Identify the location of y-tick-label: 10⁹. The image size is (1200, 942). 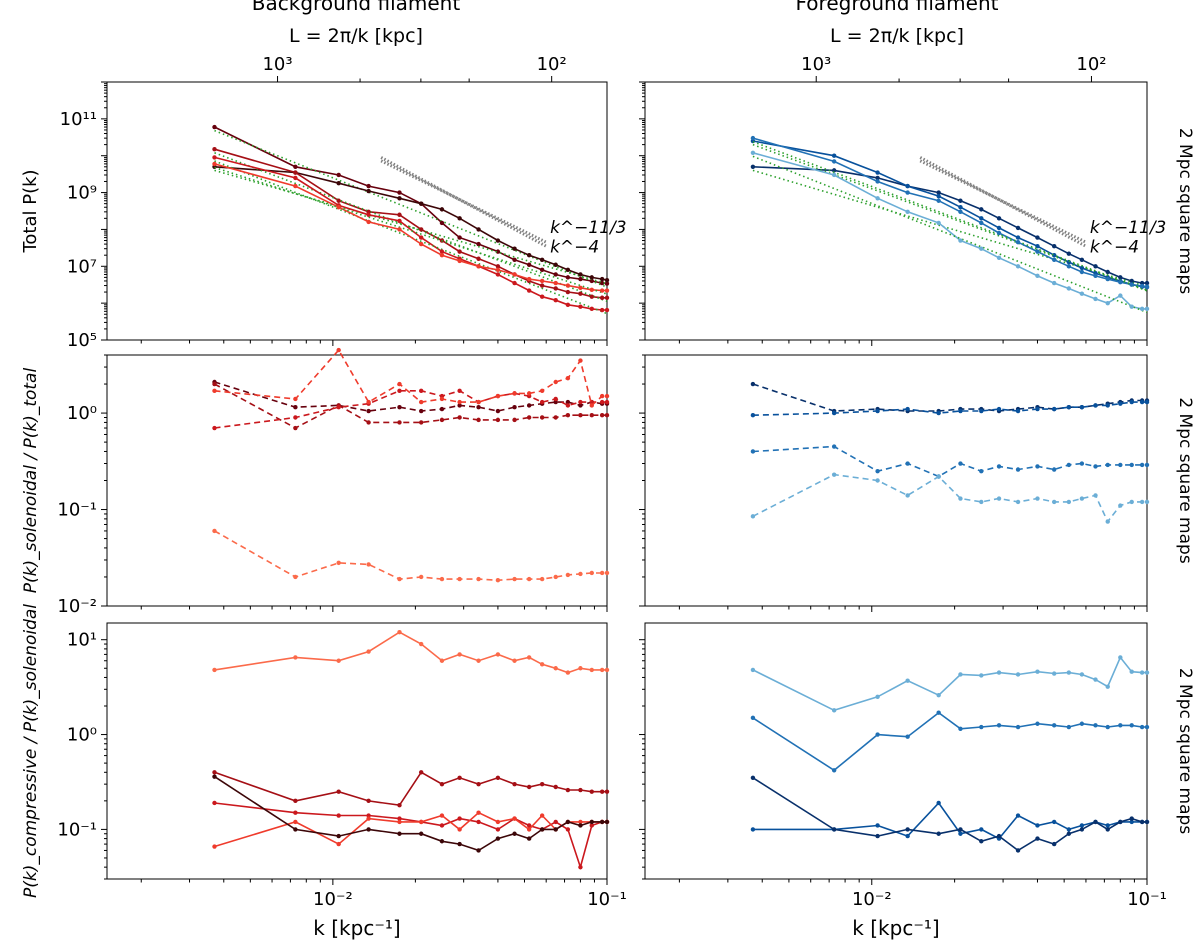
(82, 193).